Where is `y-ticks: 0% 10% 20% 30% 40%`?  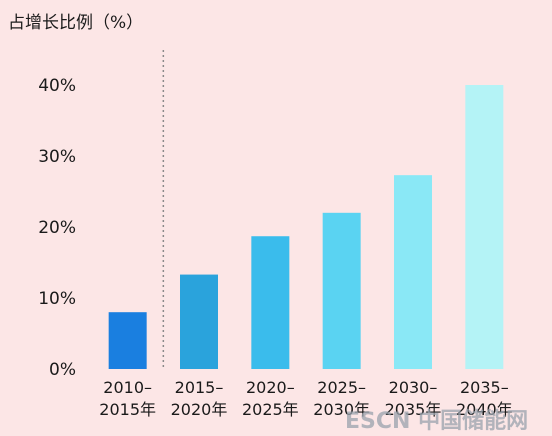
y-ticks: 0% 10% 20% 30% 40% is located at coordinates (57, 228).